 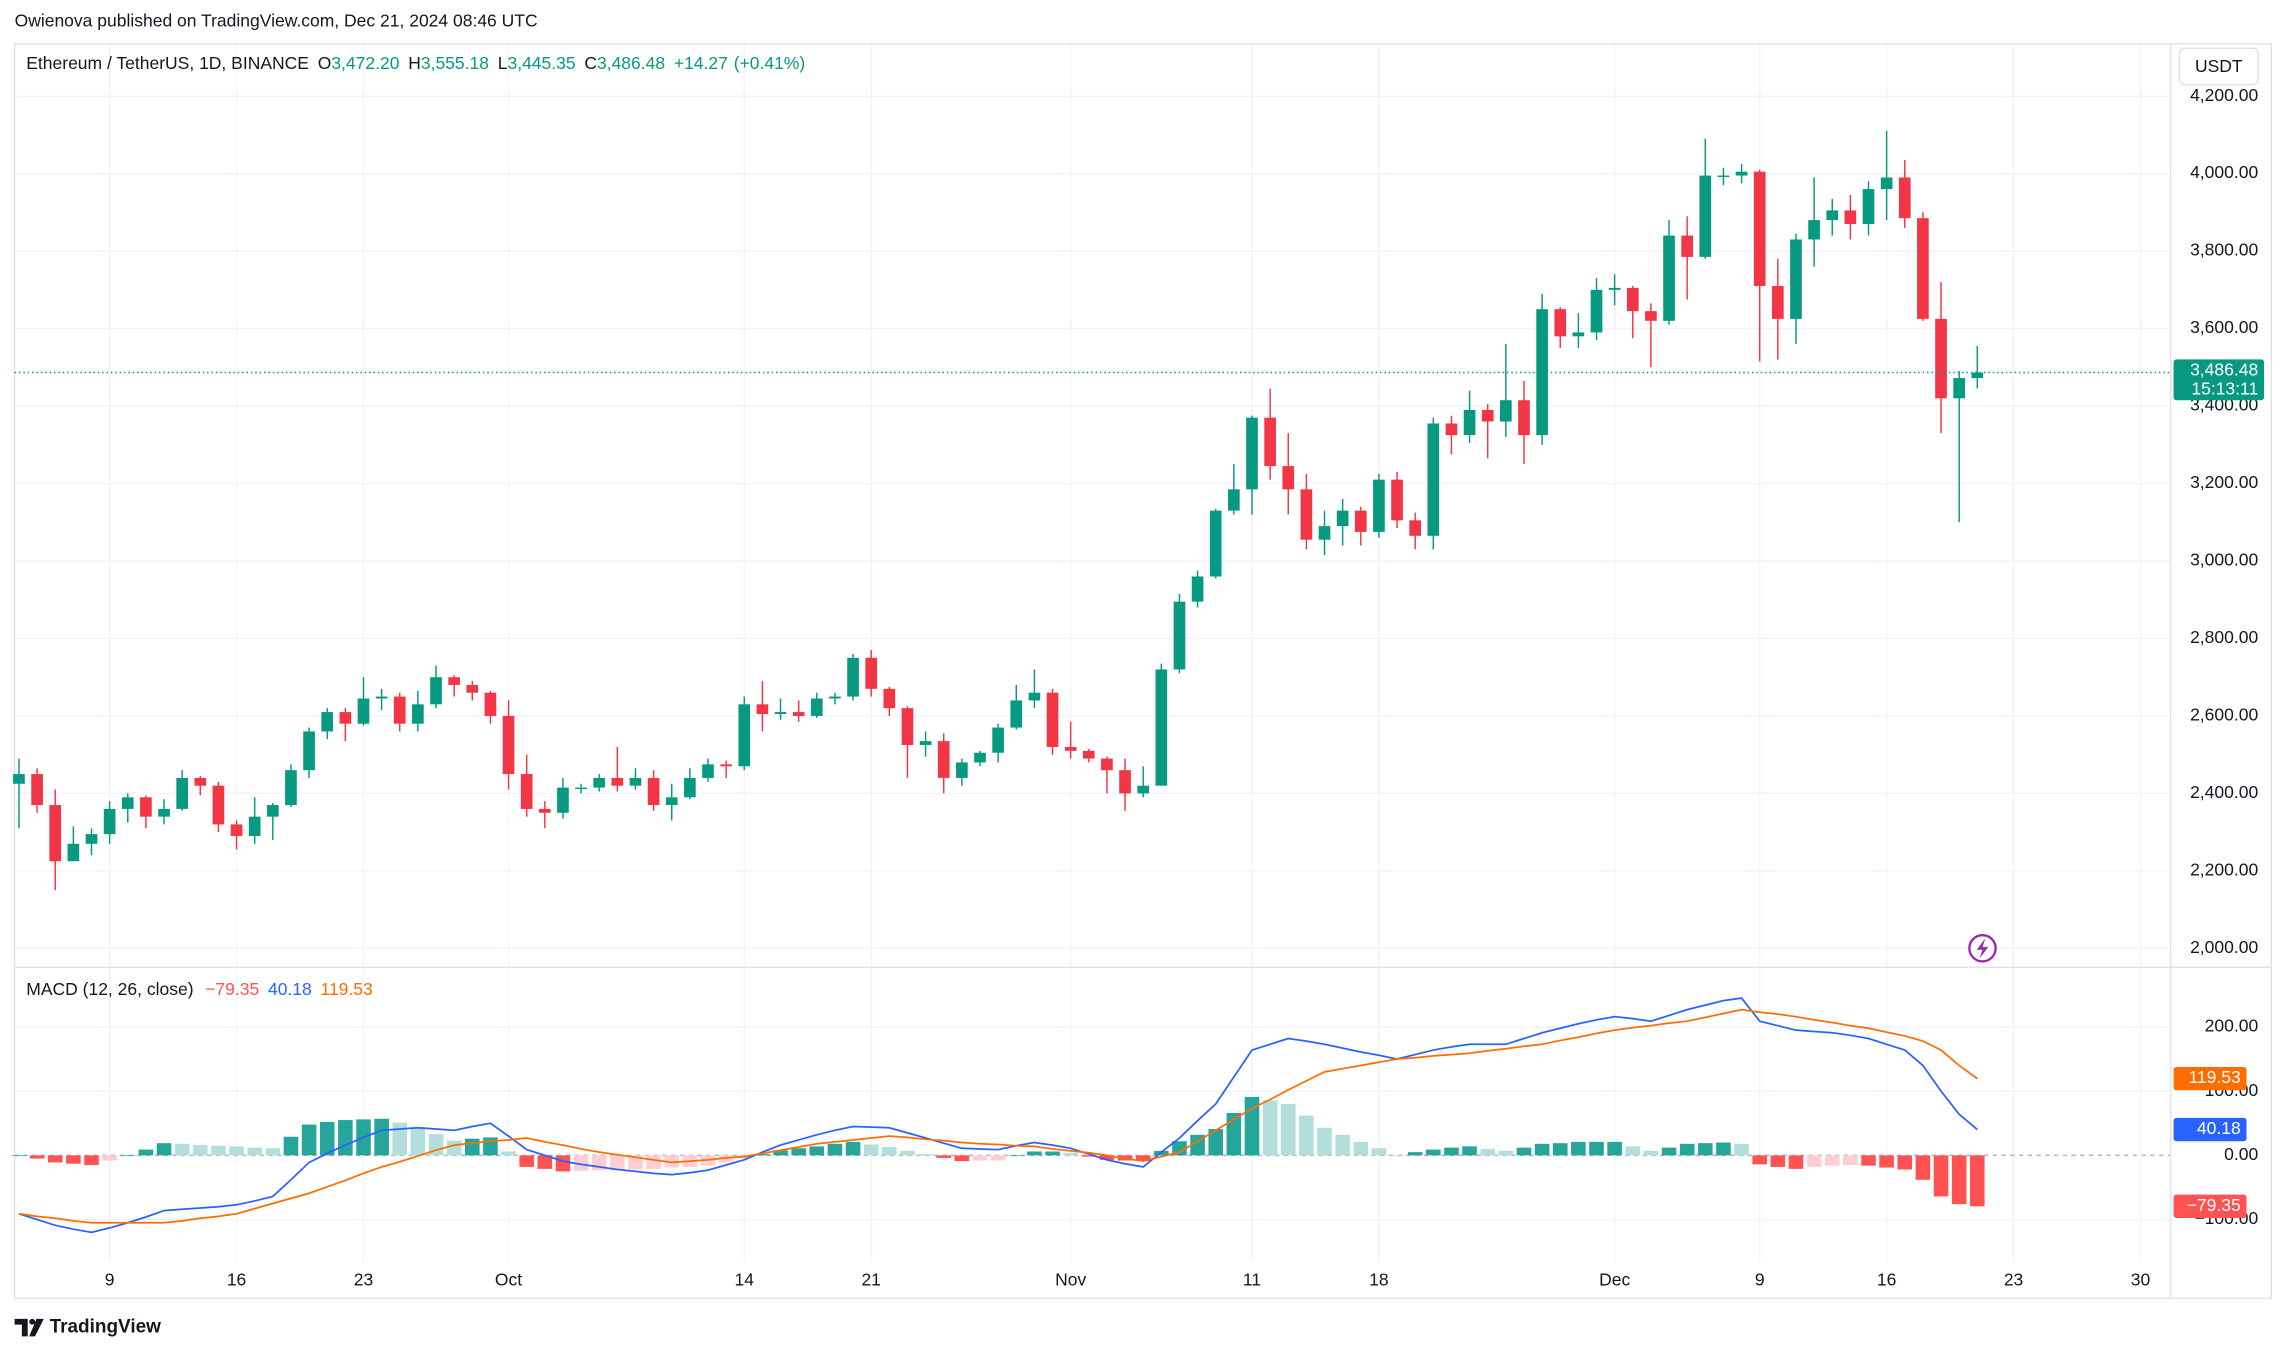 I want to click on macd-title: MACD (12, 26, close), so click(x=109, y=989).